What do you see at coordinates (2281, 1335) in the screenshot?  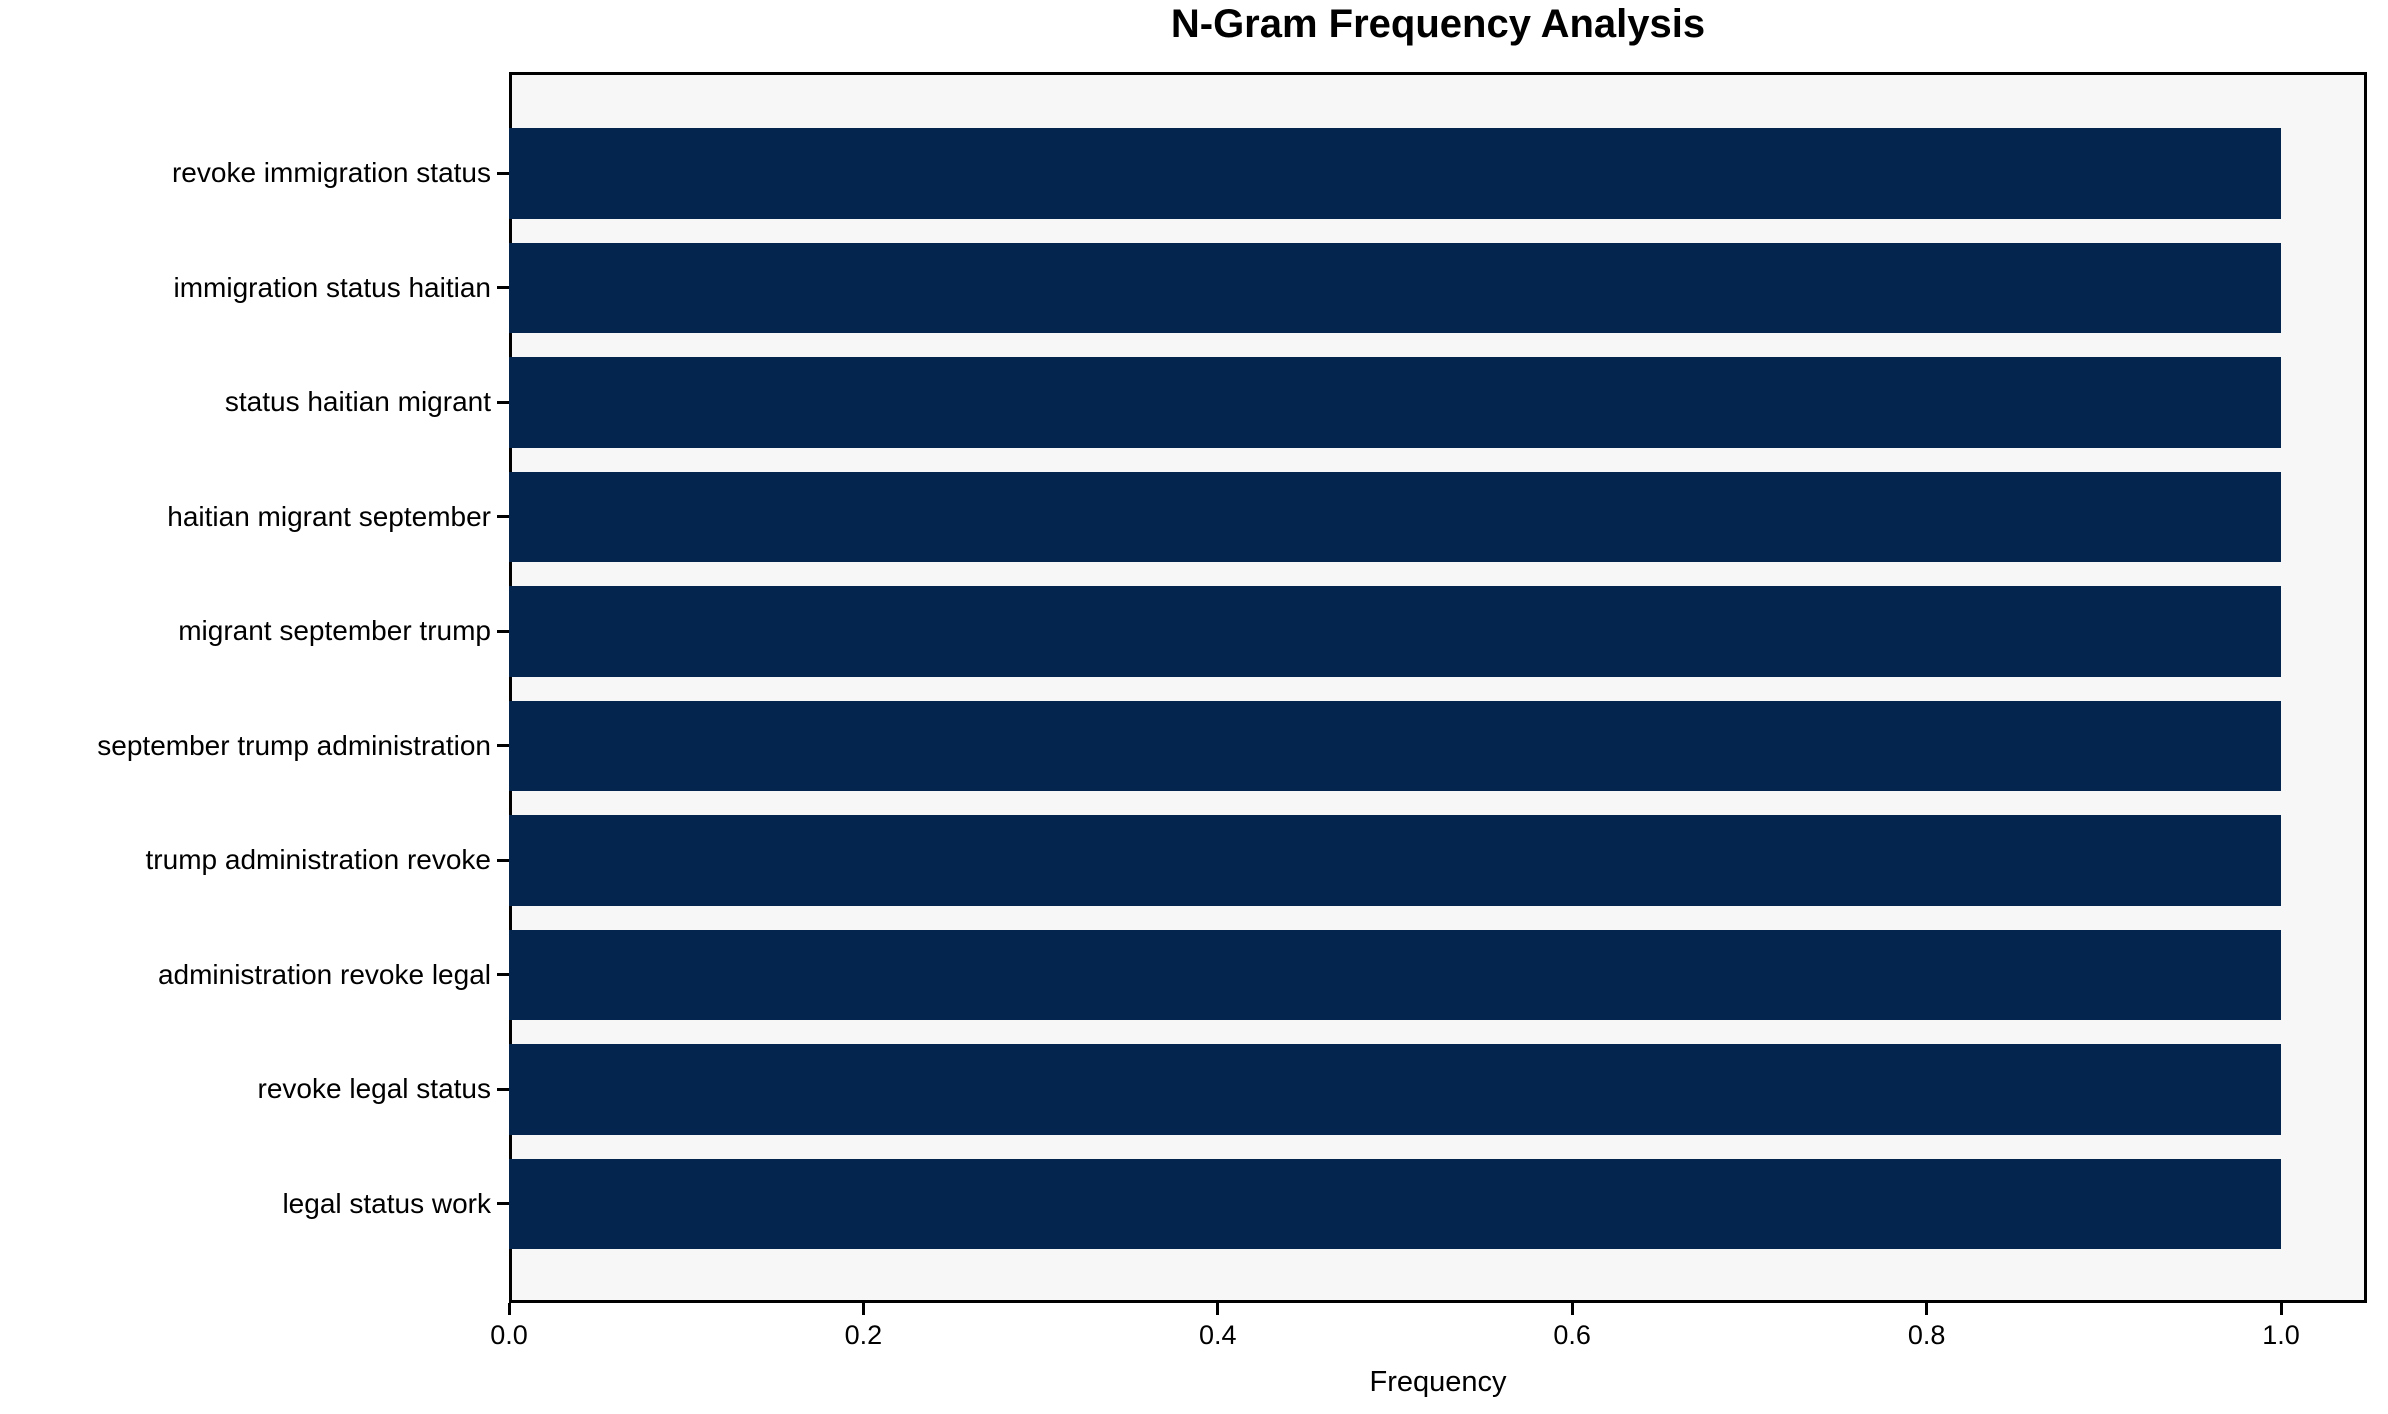 I see `x-tick-label: 1.0` at bounding box center [2281, 1335].